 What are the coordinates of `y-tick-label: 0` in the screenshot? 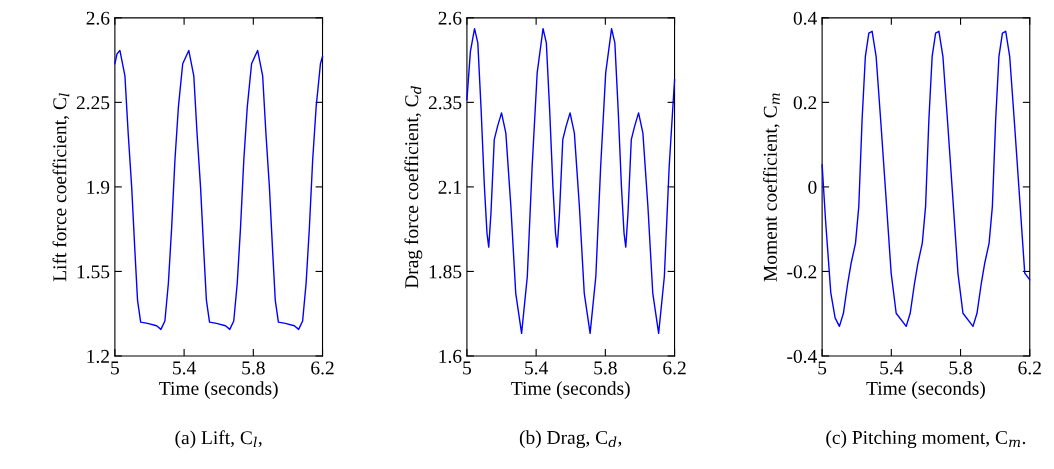 It's located at (812, 187).